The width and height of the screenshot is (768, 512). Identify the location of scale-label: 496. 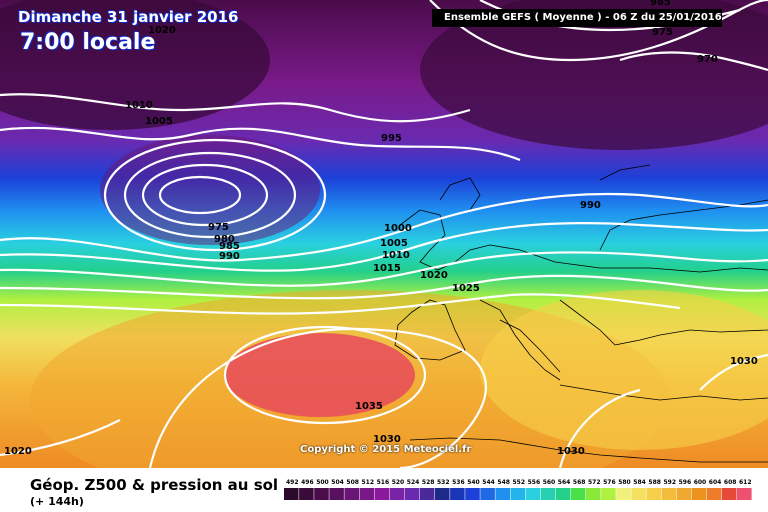
(307, 482).